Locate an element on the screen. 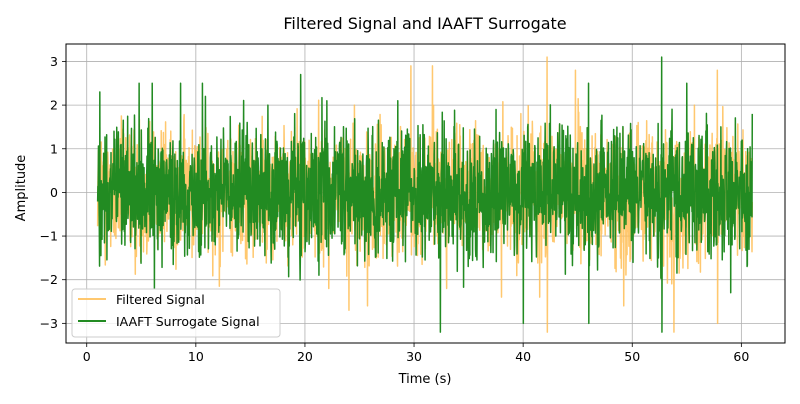  x-tick-label: 60 is located at coordinates (741, 356).